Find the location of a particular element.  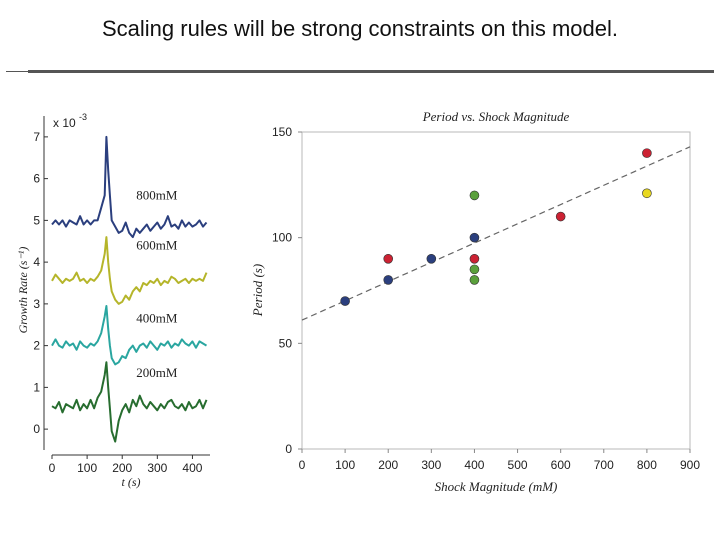

x-axis-label: Shock Magnitude (mM) is located at coordinates (496, 486).